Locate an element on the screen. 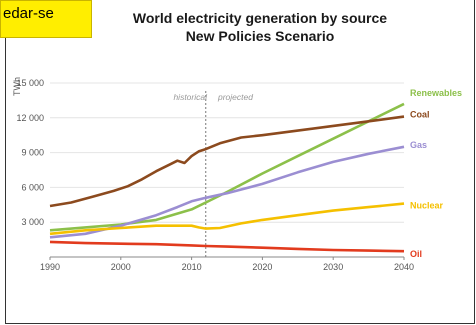 Image resolution: width=476 pixels, height=325 pixels. series-label-gas: Gas is located at coordinates (418, 145).